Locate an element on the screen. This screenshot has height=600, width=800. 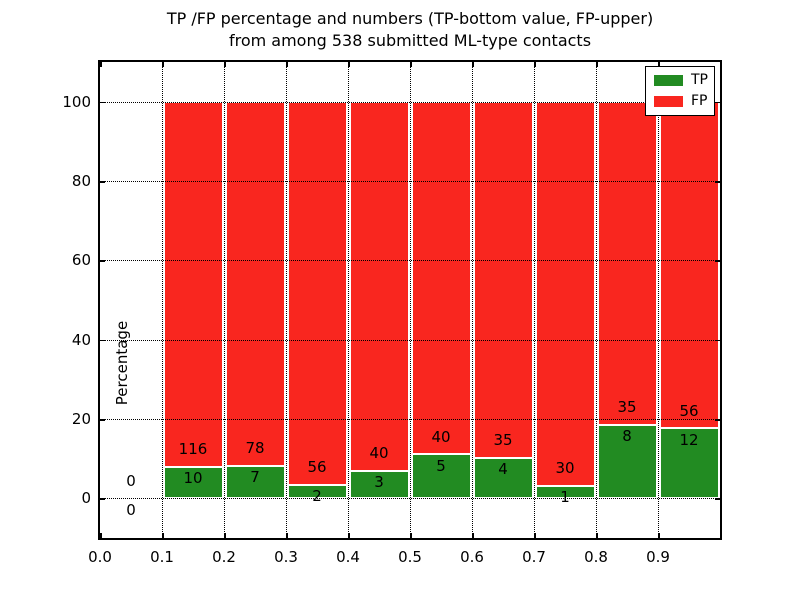
x-tick-label: 0.4 is located at coordinates (348, 557).